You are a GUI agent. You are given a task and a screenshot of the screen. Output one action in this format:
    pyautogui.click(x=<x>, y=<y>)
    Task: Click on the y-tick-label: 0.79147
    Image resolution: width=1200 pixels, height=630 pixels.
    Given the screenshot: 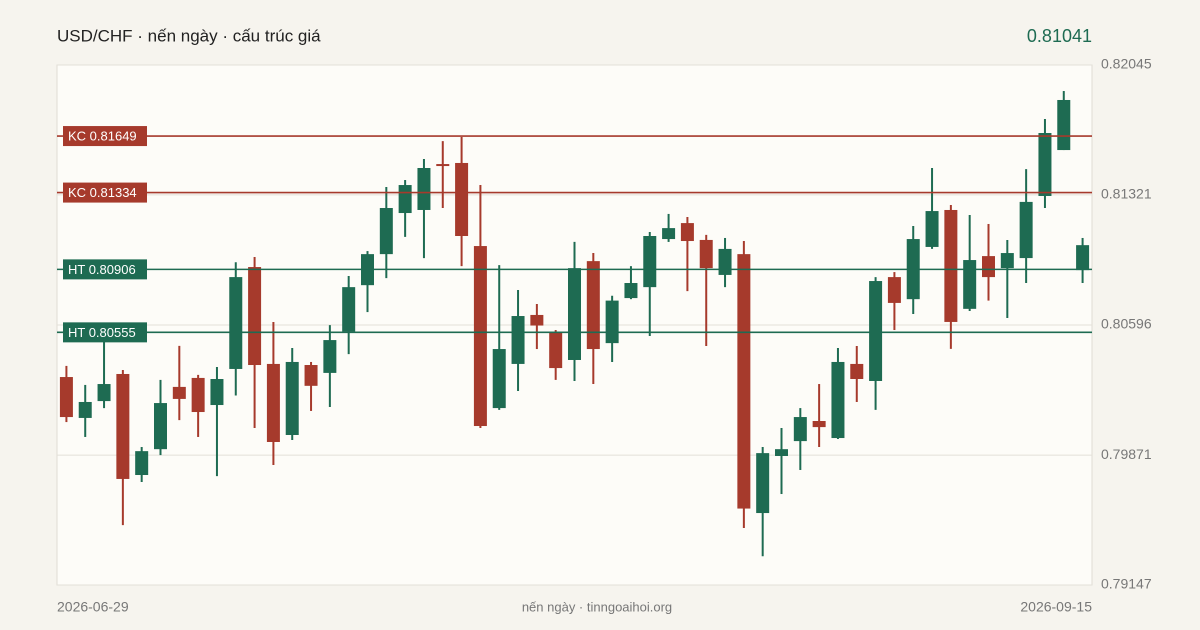 What is the action you would take?
    pyautogui.click(x=1126, y=584)
    